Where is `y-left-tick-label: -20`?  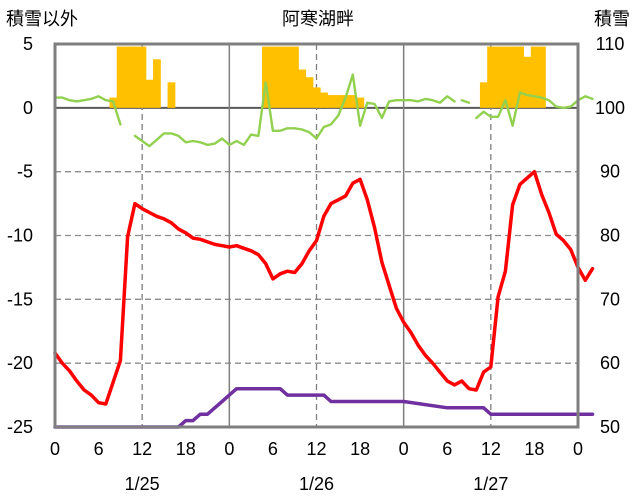
y-left-tick-label: -20 is located at coordinates (20, 363).